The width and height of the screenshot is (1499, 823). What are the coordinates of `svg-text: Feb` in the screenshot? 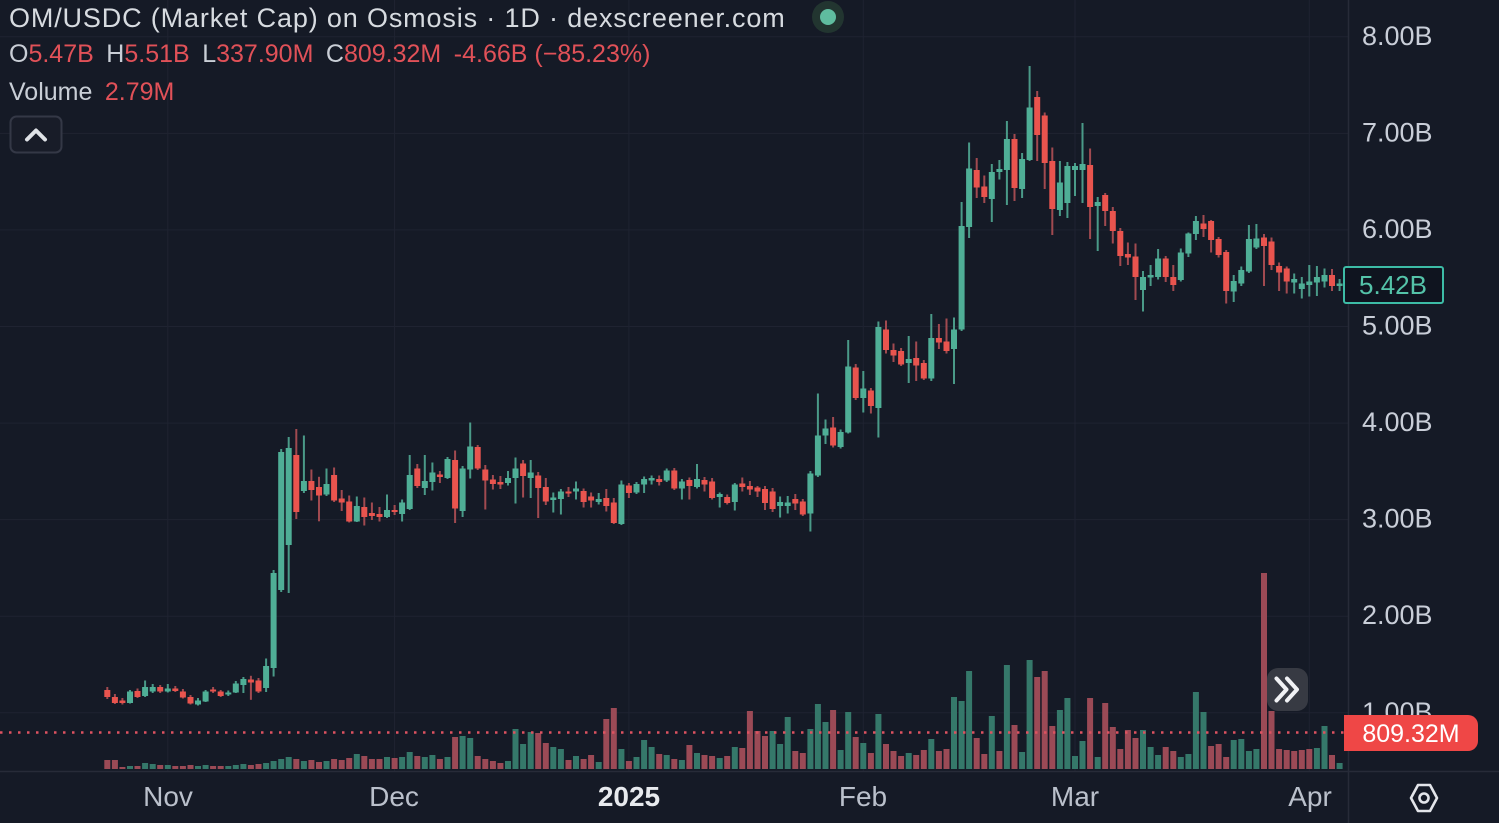 It's located at (863, 796).